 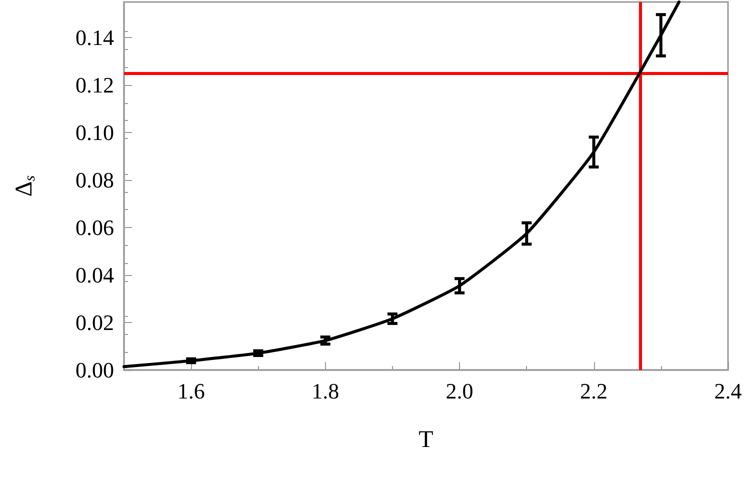 What do you see at coordinates (95, 85) in the screenshot?
I see `y-tick-label: 0.12` at bounding box center [95, 85].